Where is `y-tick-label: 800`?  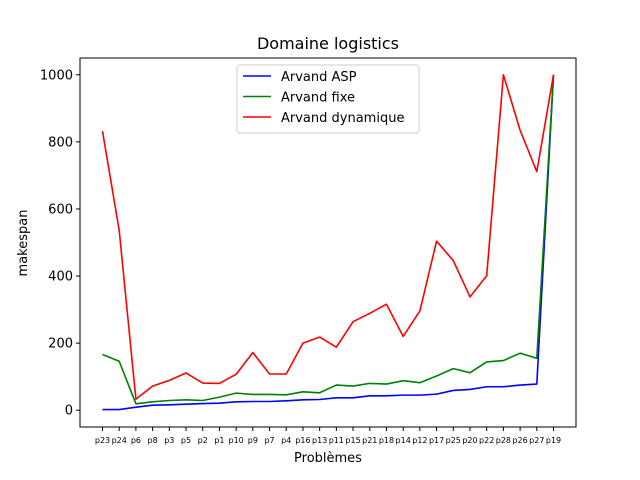 y-tick-label: 800 is located at coordinates (60, 142).